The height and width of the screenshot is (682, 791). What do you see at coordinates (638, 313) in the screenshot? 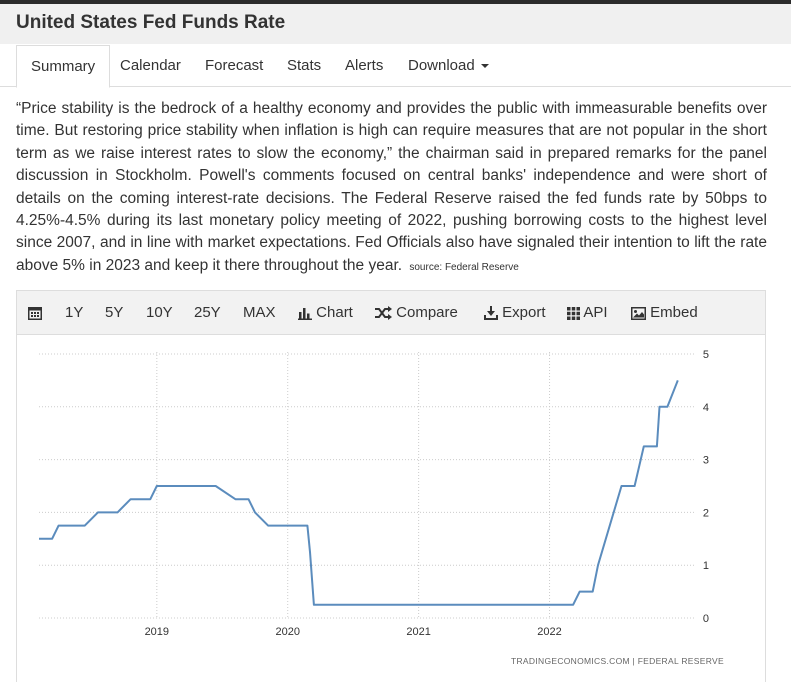
I see `image-icon` at bounding box center [638, 313].